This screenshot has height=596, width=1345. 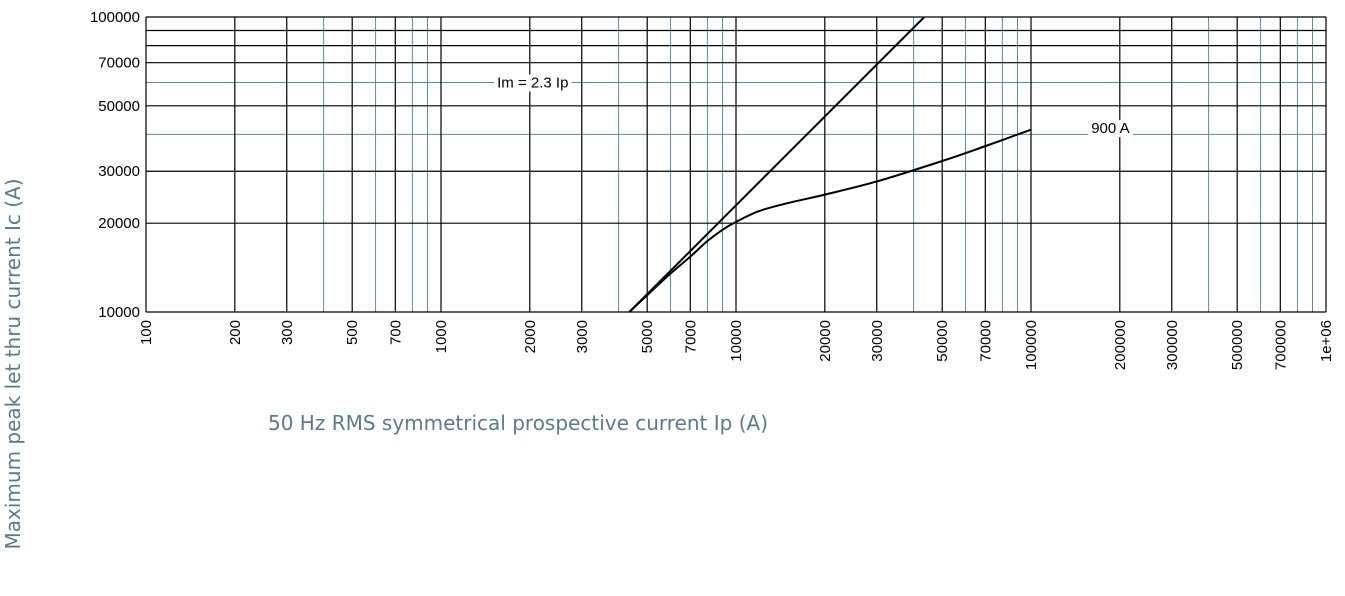 What do you see at coordinates (1326, 341) in the screenshot?
I see `x-tick-label: 1e+06` at bounding box center [1326, 341].